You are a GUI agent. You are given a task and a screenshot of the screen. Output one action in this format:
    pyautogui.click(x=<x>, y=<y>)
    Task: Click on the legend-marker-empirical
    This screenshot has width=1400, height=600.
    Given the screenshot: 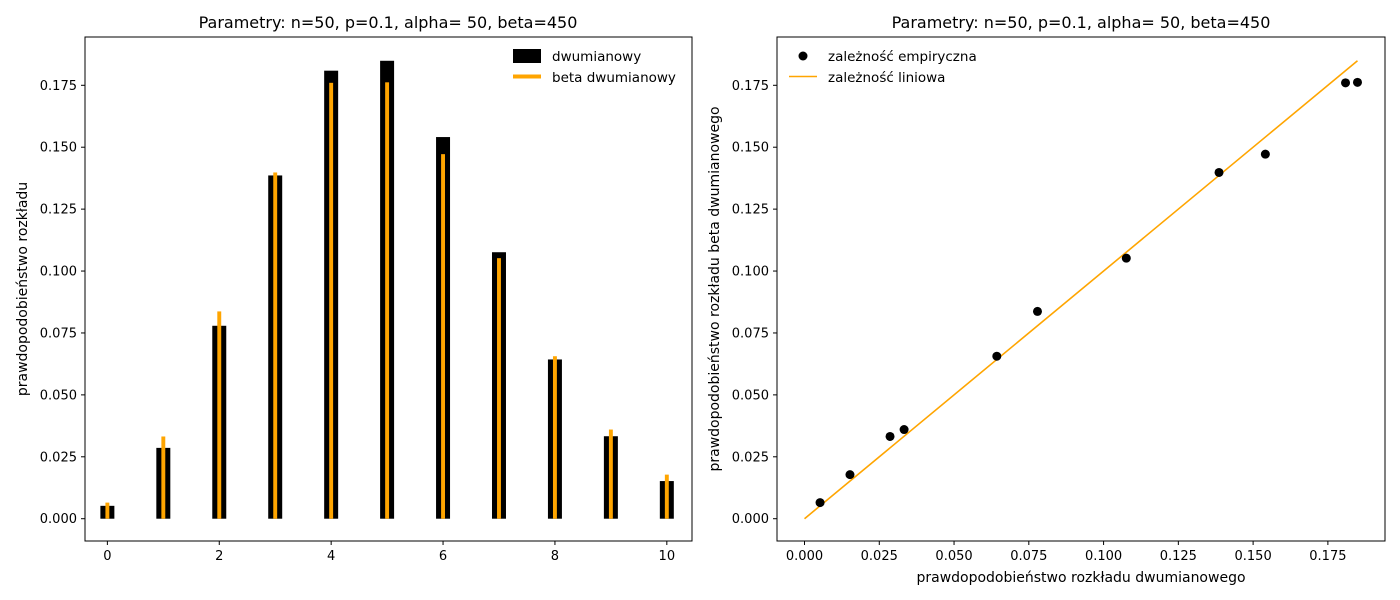 What is the action you would take?
    pyautogui.click(x=803, y=56)
    